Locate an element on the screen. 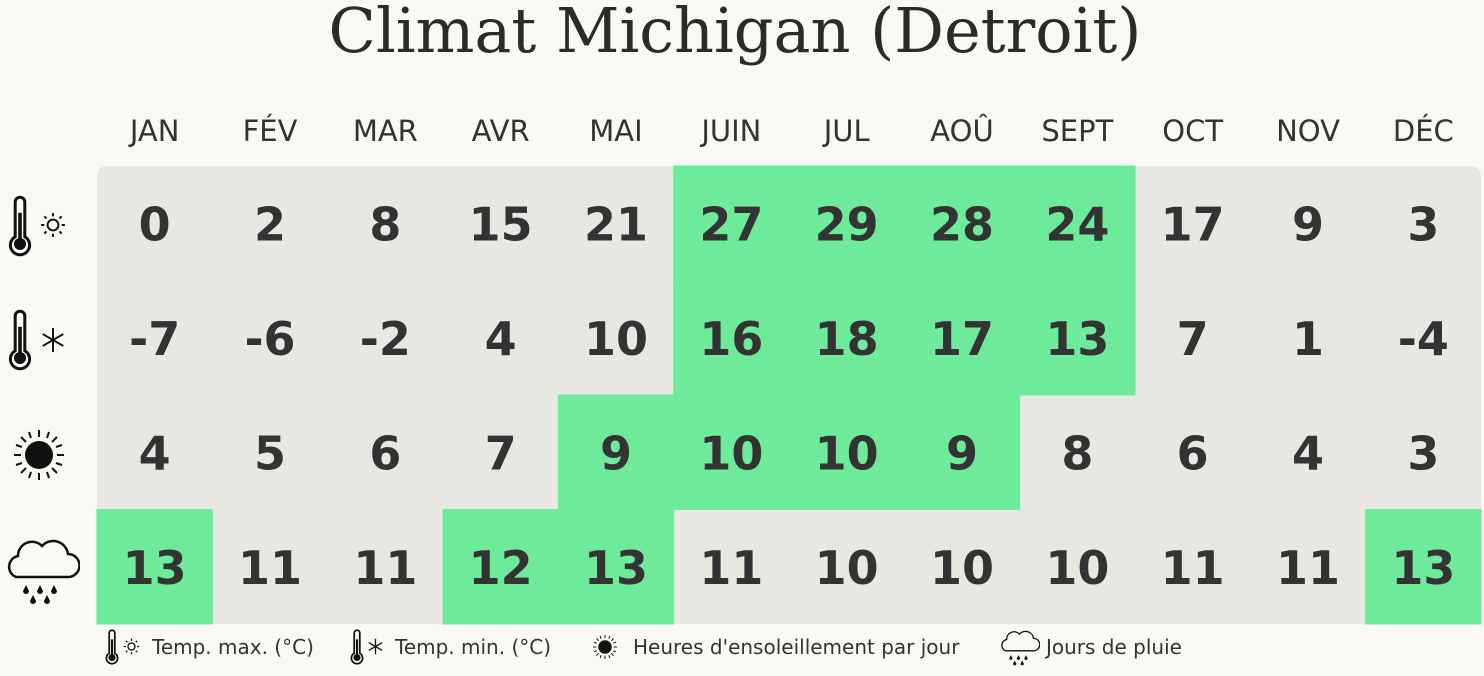 The height and width of the screenshot is (676, 1484). cell-value: 24 is located at coordinates (1077, 224).